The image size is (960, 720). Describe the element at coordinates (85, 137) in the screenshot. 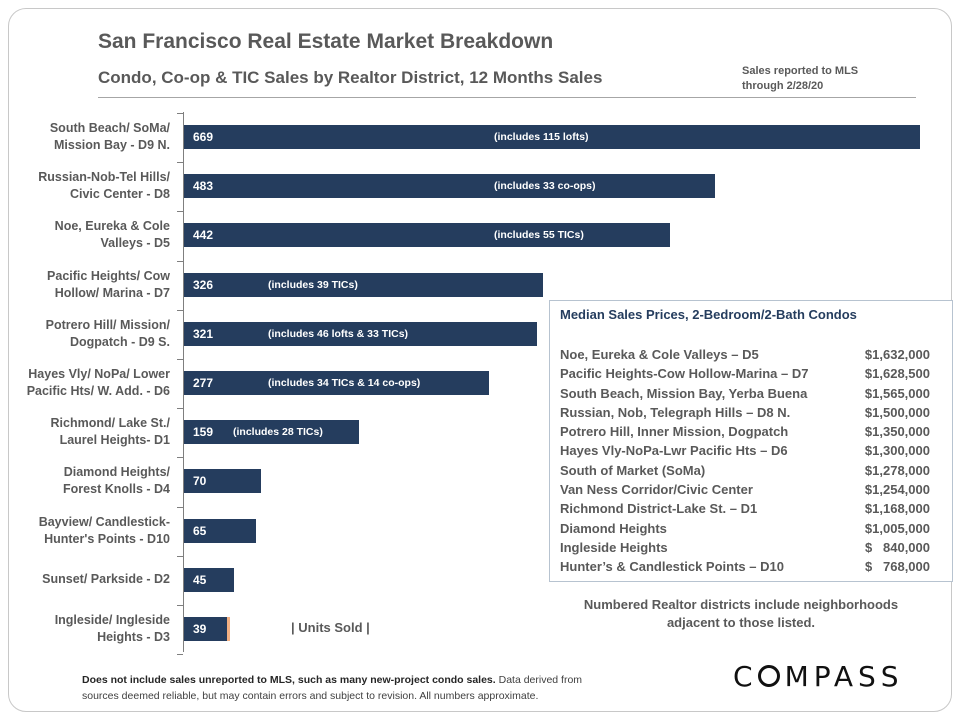

I see `category-label: South Beach/ SoMa/Mission Bay - D9 N.` at that location.